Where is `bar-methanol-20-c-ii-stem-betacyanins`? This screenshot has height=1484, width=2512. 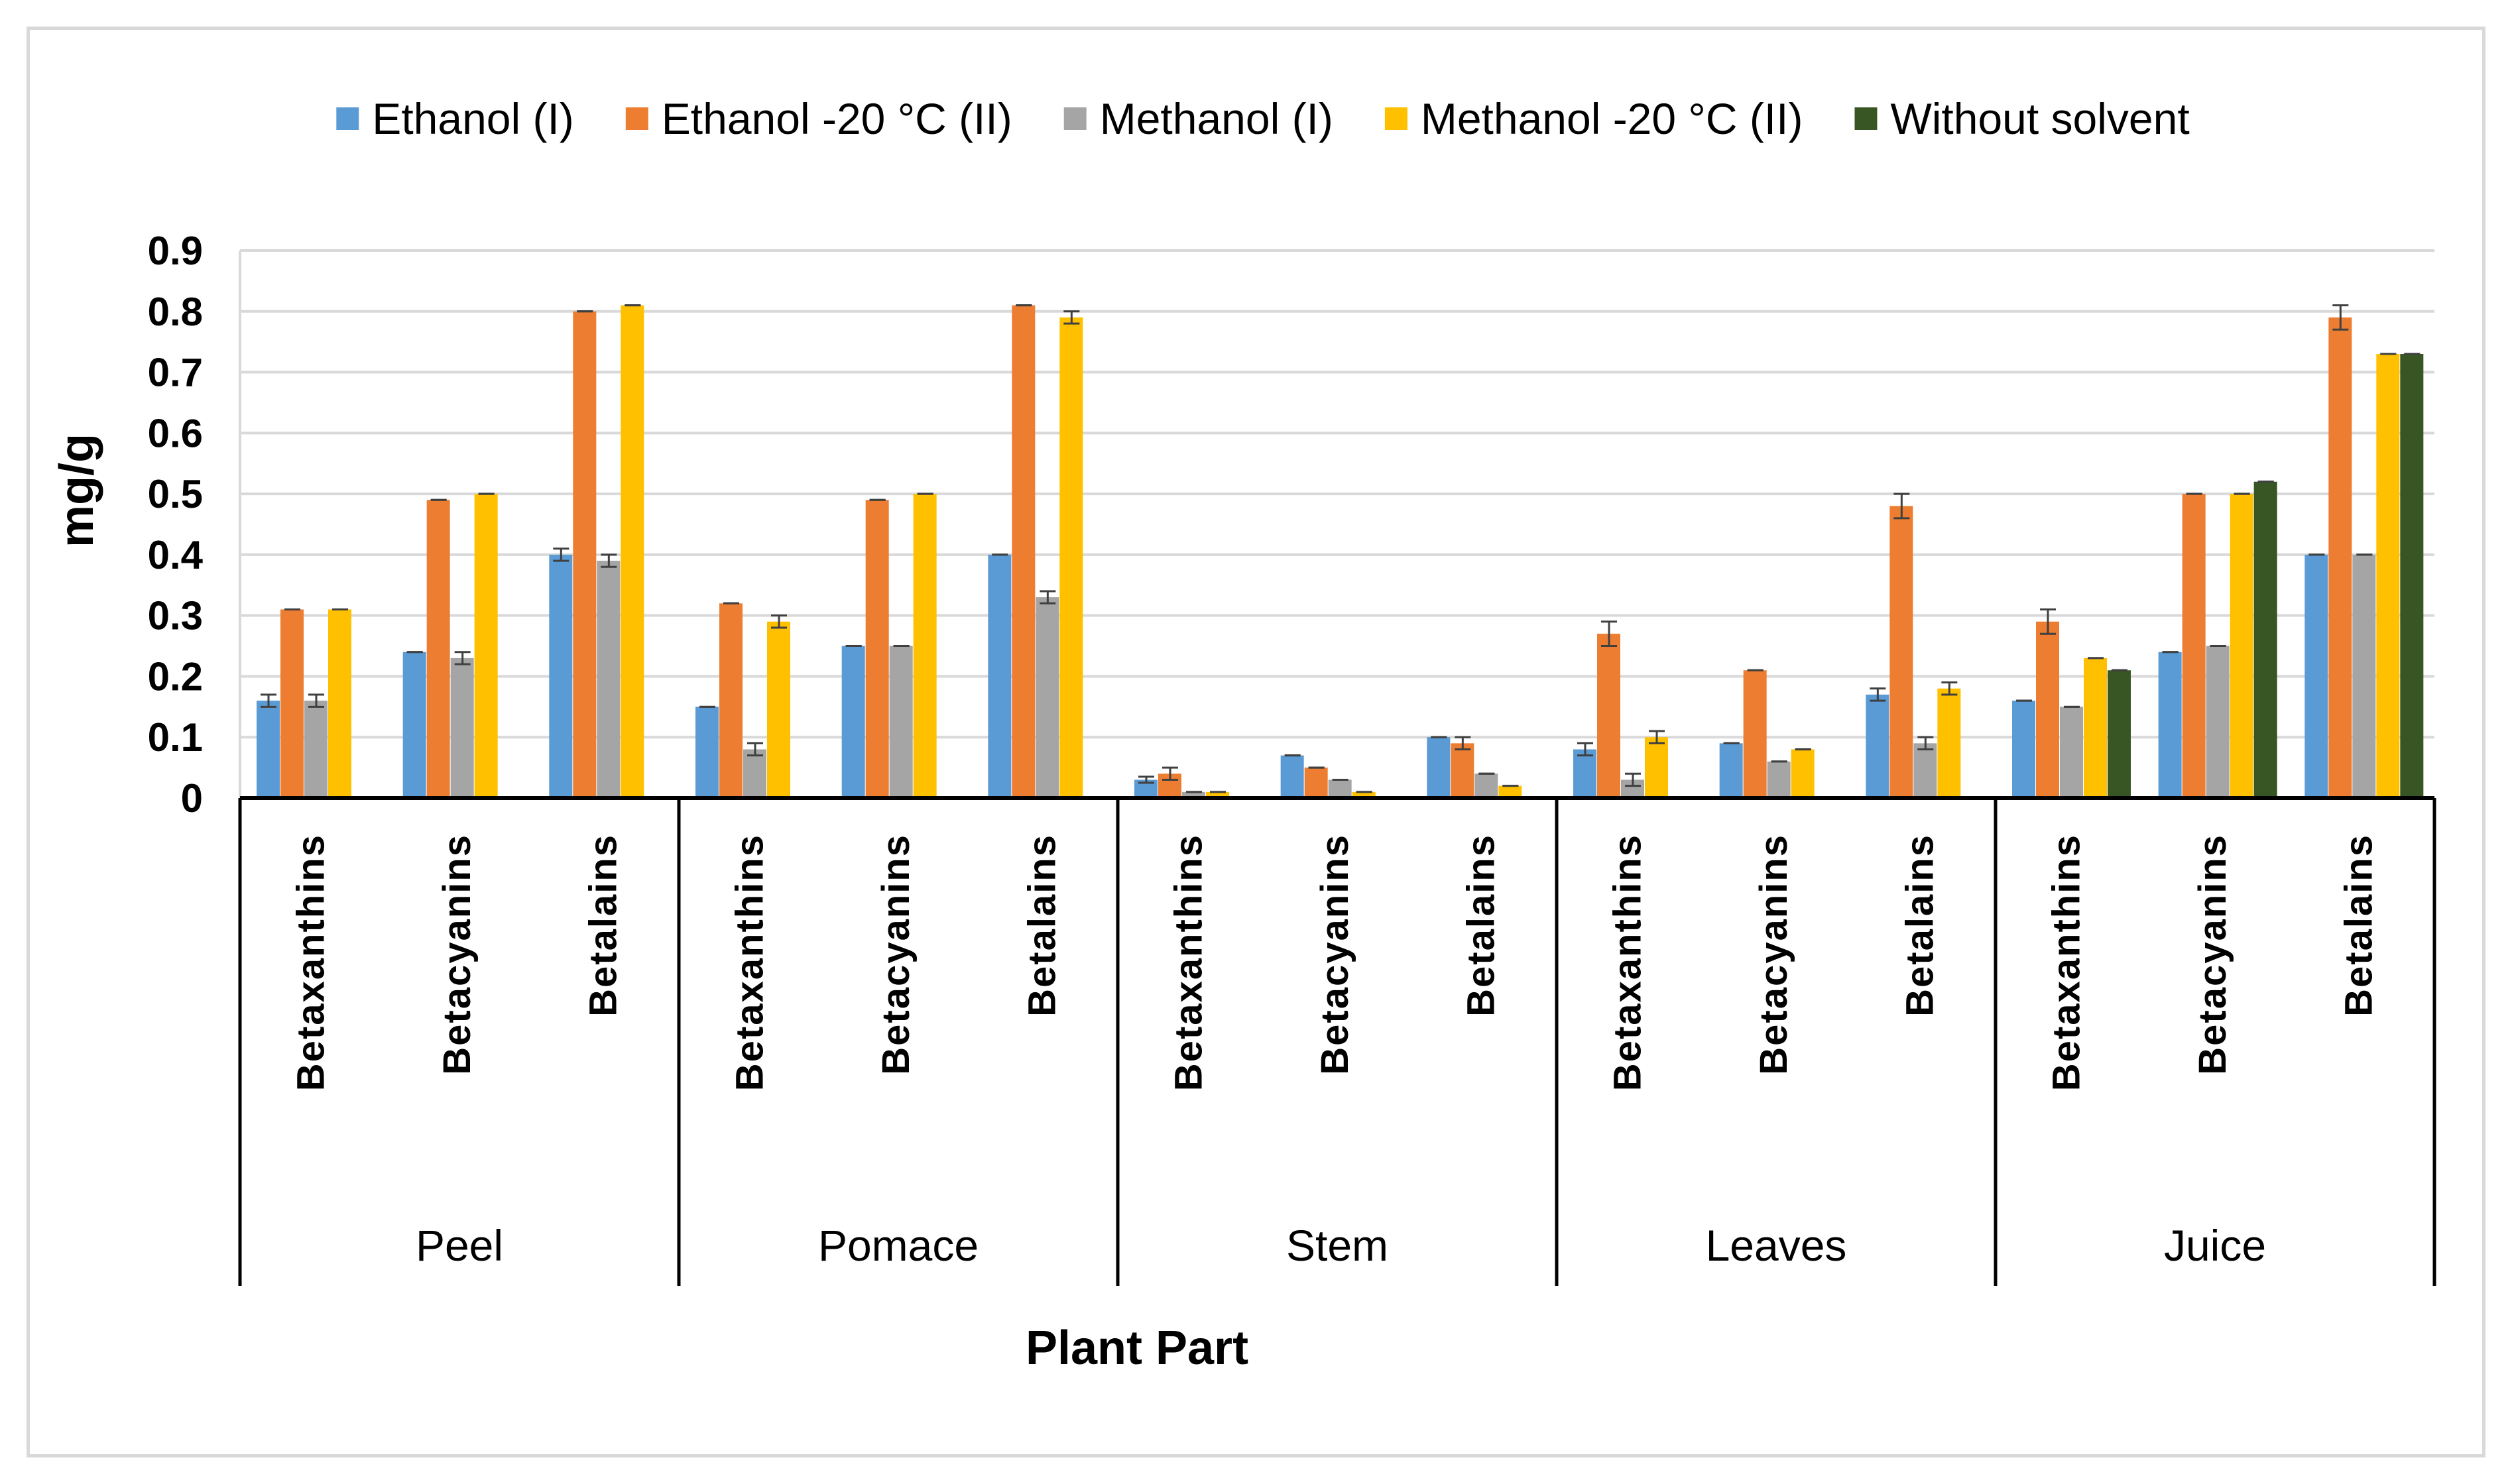 bar-methanol-20-c-ii-stem-betacyanins is located at coordinates (1364, 795).